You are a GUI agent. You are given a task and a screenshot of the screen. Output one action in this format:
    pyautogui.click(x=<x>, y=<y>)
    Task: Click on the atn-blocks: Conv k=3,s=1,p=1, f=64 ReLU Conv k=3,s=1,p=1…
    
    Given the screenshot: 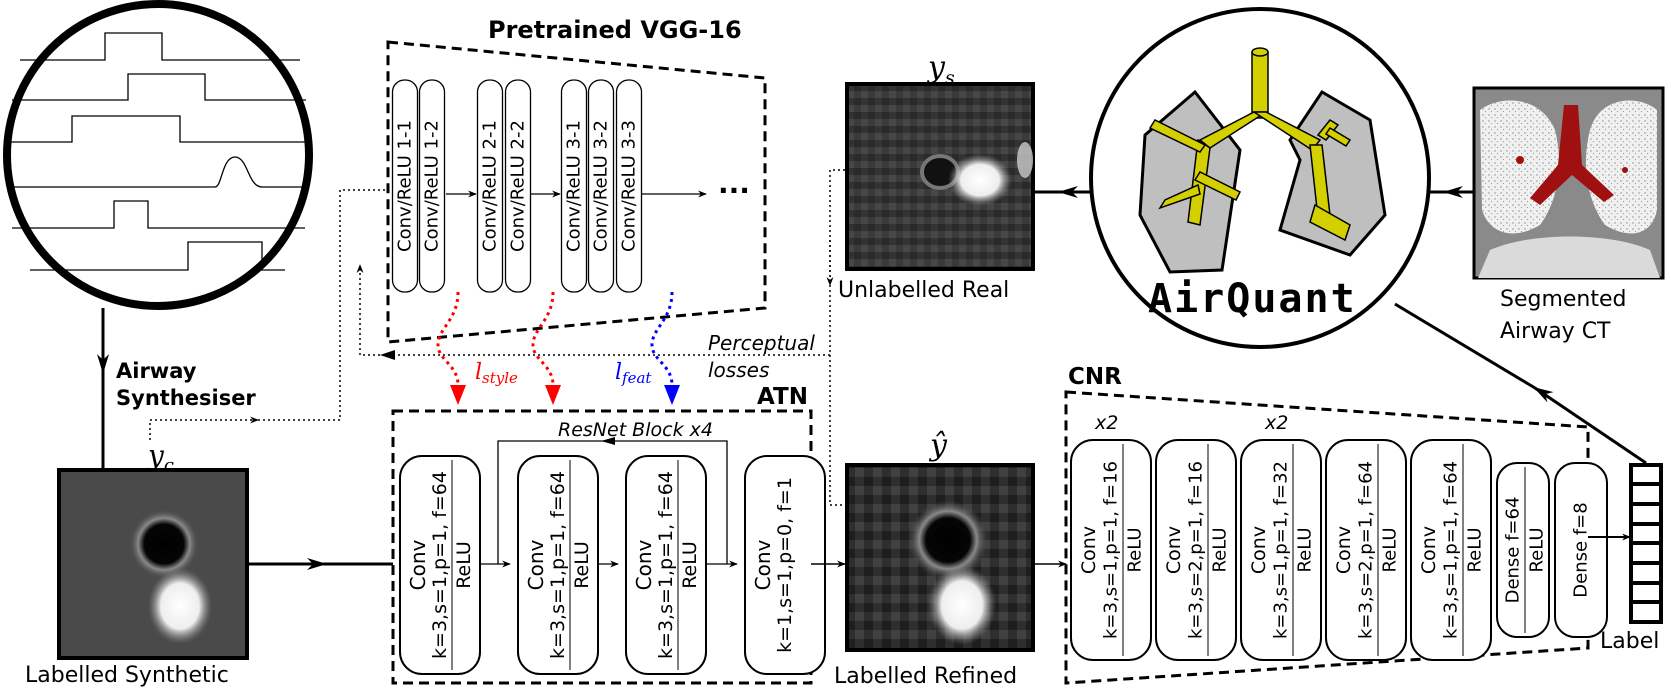 What is the action you would take?
    pyautogui.click(x=612, y=565)
    